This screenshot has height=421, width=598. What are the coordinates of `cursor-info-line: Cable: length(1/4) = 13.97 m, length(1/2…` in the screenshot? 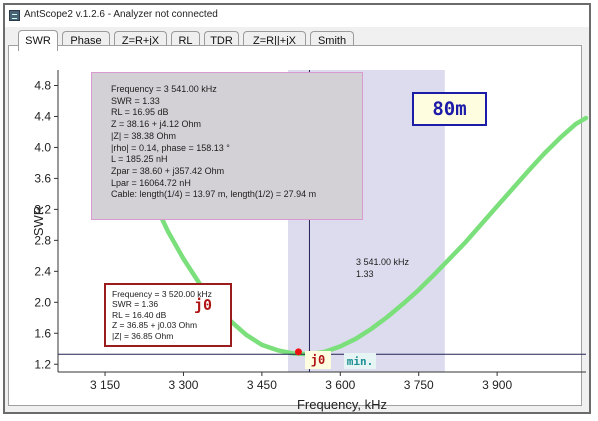 It's located at (214, 194).